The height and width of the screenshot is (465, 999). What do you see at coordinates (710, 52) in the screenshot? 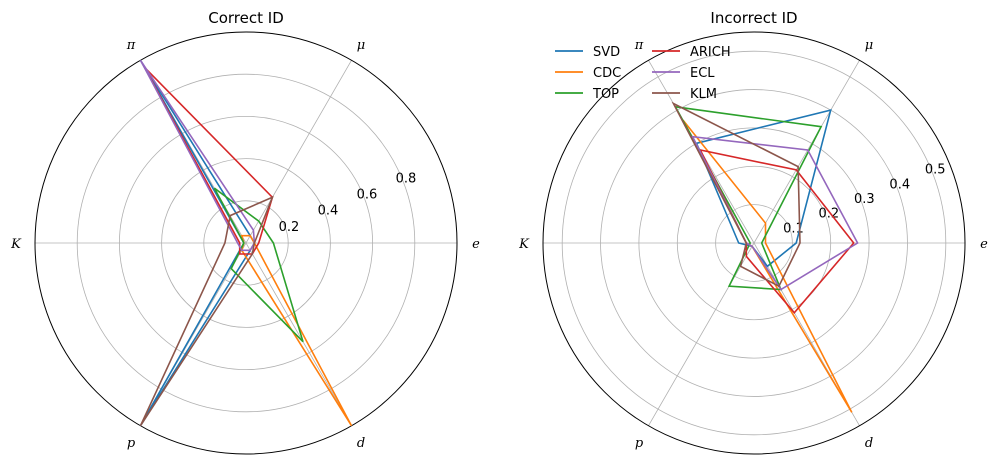
I see `legend-label-arich: ARICH` at bounding box center [710, 52].